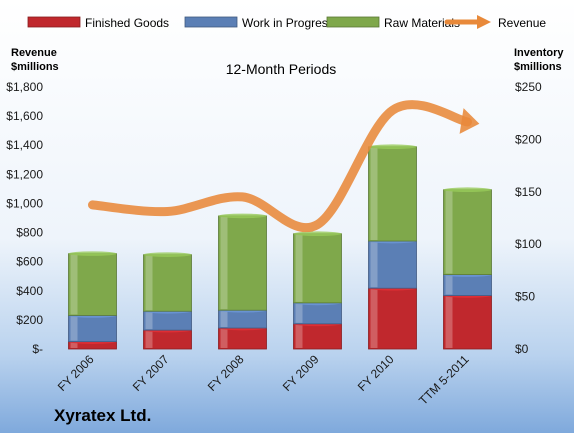 The width and height of the screenshot is (574, 433). Describe the element at coordinates (24, 116) in the screenshot. I see `left-tick-label: $1,600` at that location.